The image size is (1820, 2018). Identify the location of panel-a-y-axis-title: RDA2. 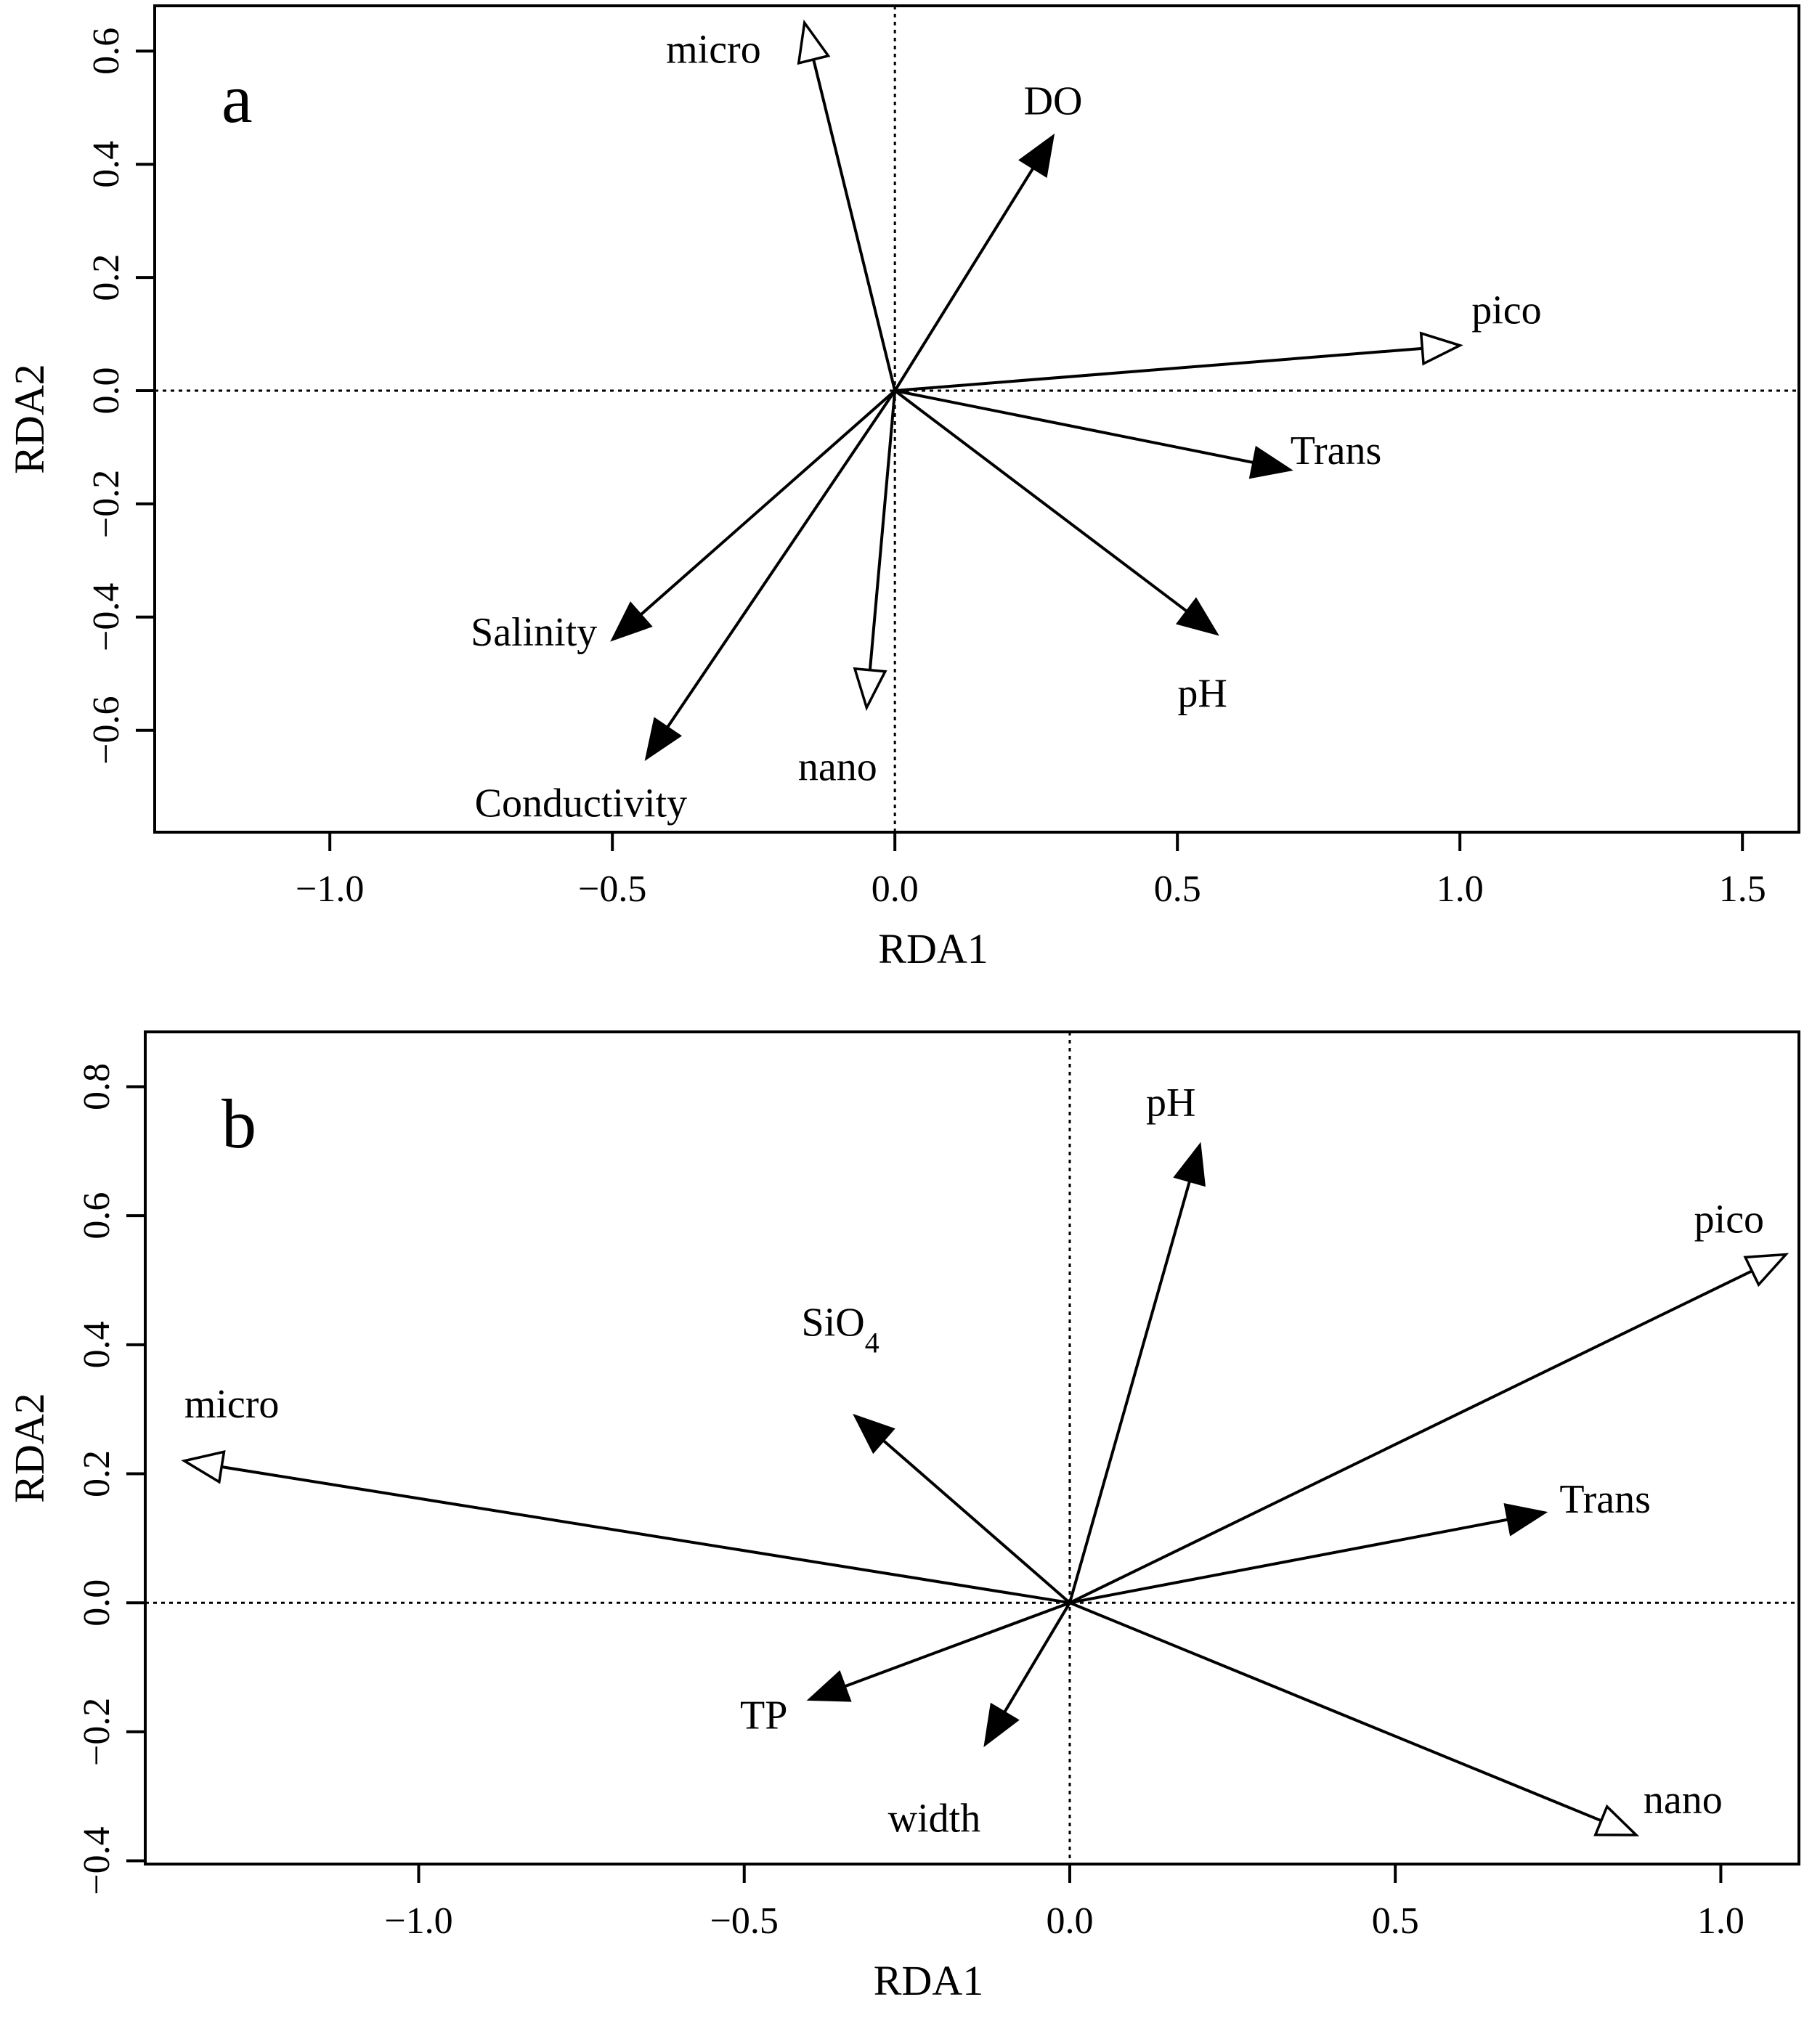
(29, 418).